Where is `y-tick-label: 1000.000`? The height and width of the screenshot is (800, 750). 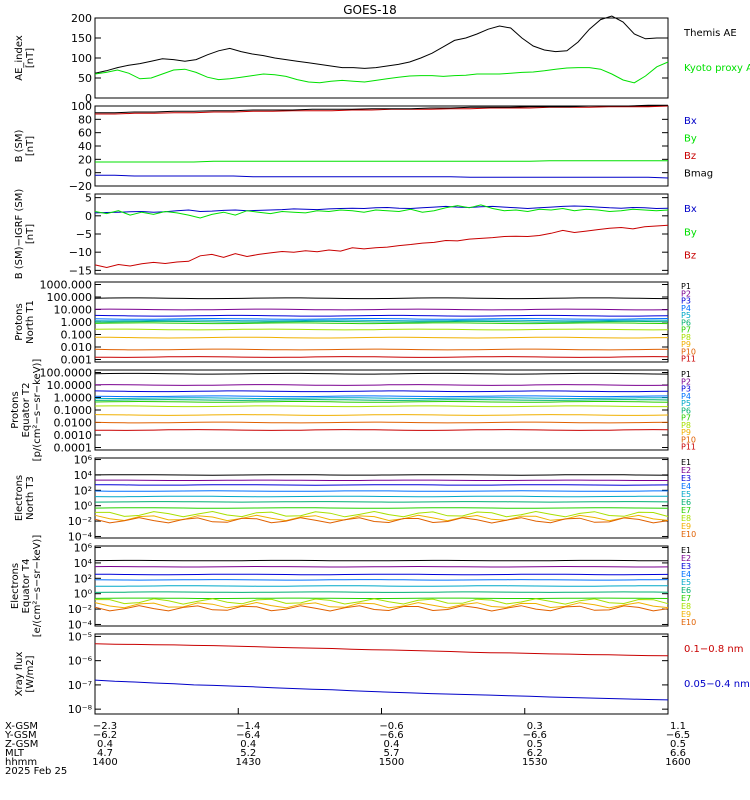 y-tick-label: 1000.000 is located at coordinates (66, 285).